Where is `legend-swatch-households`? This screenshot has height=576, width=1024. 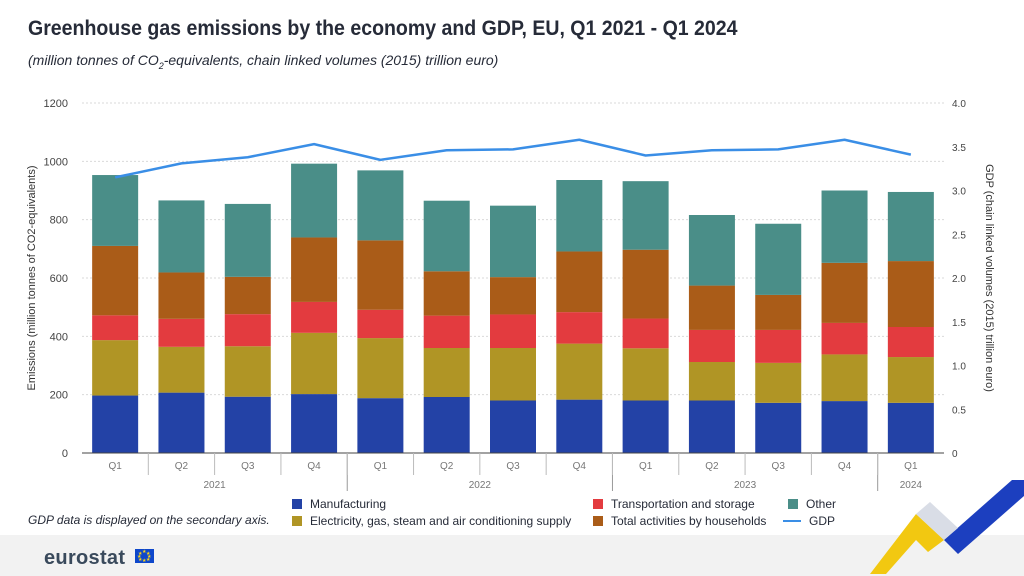 legend-swatch-households is located at coordinates (598, 521).